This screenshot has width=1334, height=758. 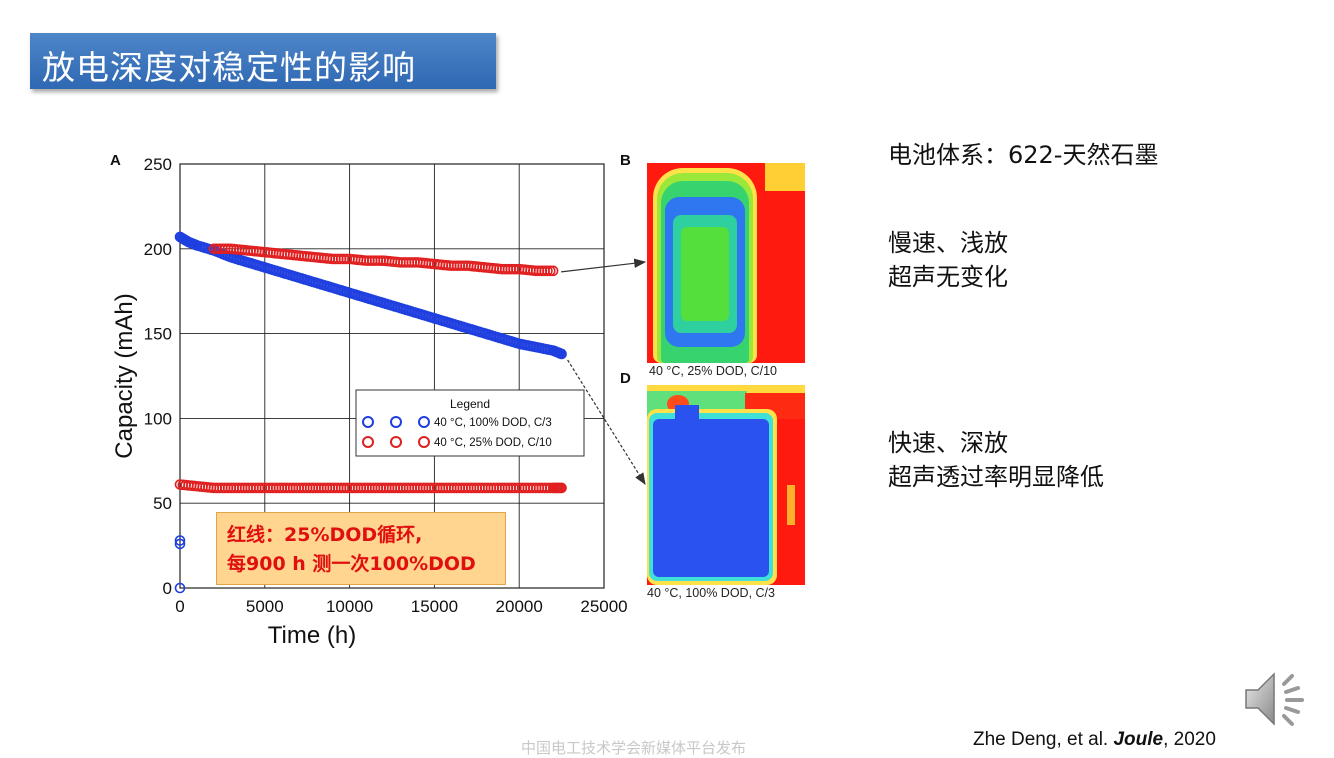 I want to click on citation-year: , 2020, so click(x=1189, y=739).